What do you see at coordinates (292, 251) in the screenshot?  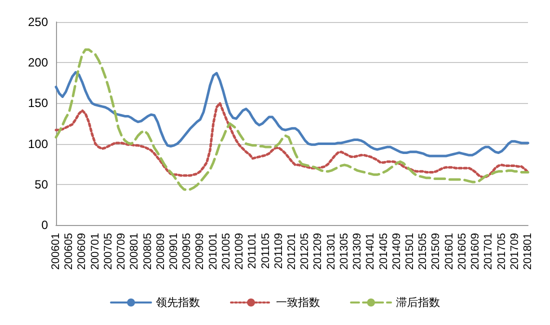 I see `x-tick-label: 201201` at bounding box center [292, 251].